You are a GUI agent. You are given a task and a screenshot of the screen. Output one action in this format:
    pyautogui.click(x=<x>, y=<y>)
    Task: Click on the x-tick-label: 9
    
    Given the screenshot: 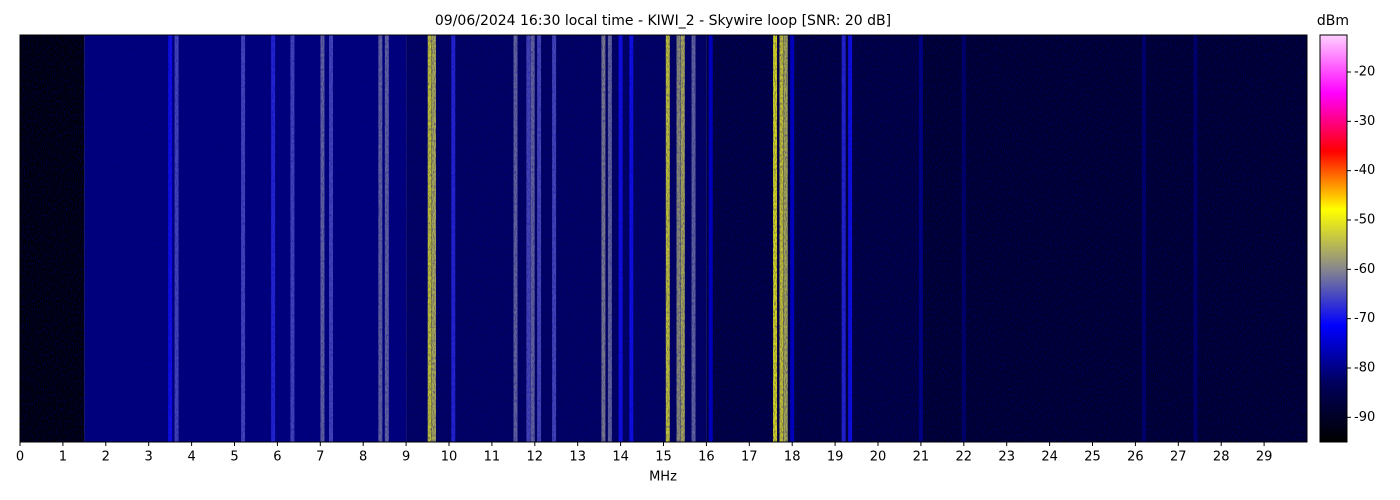 What is the action you would take?
    pyautogui.click(x=406, y=457)
    